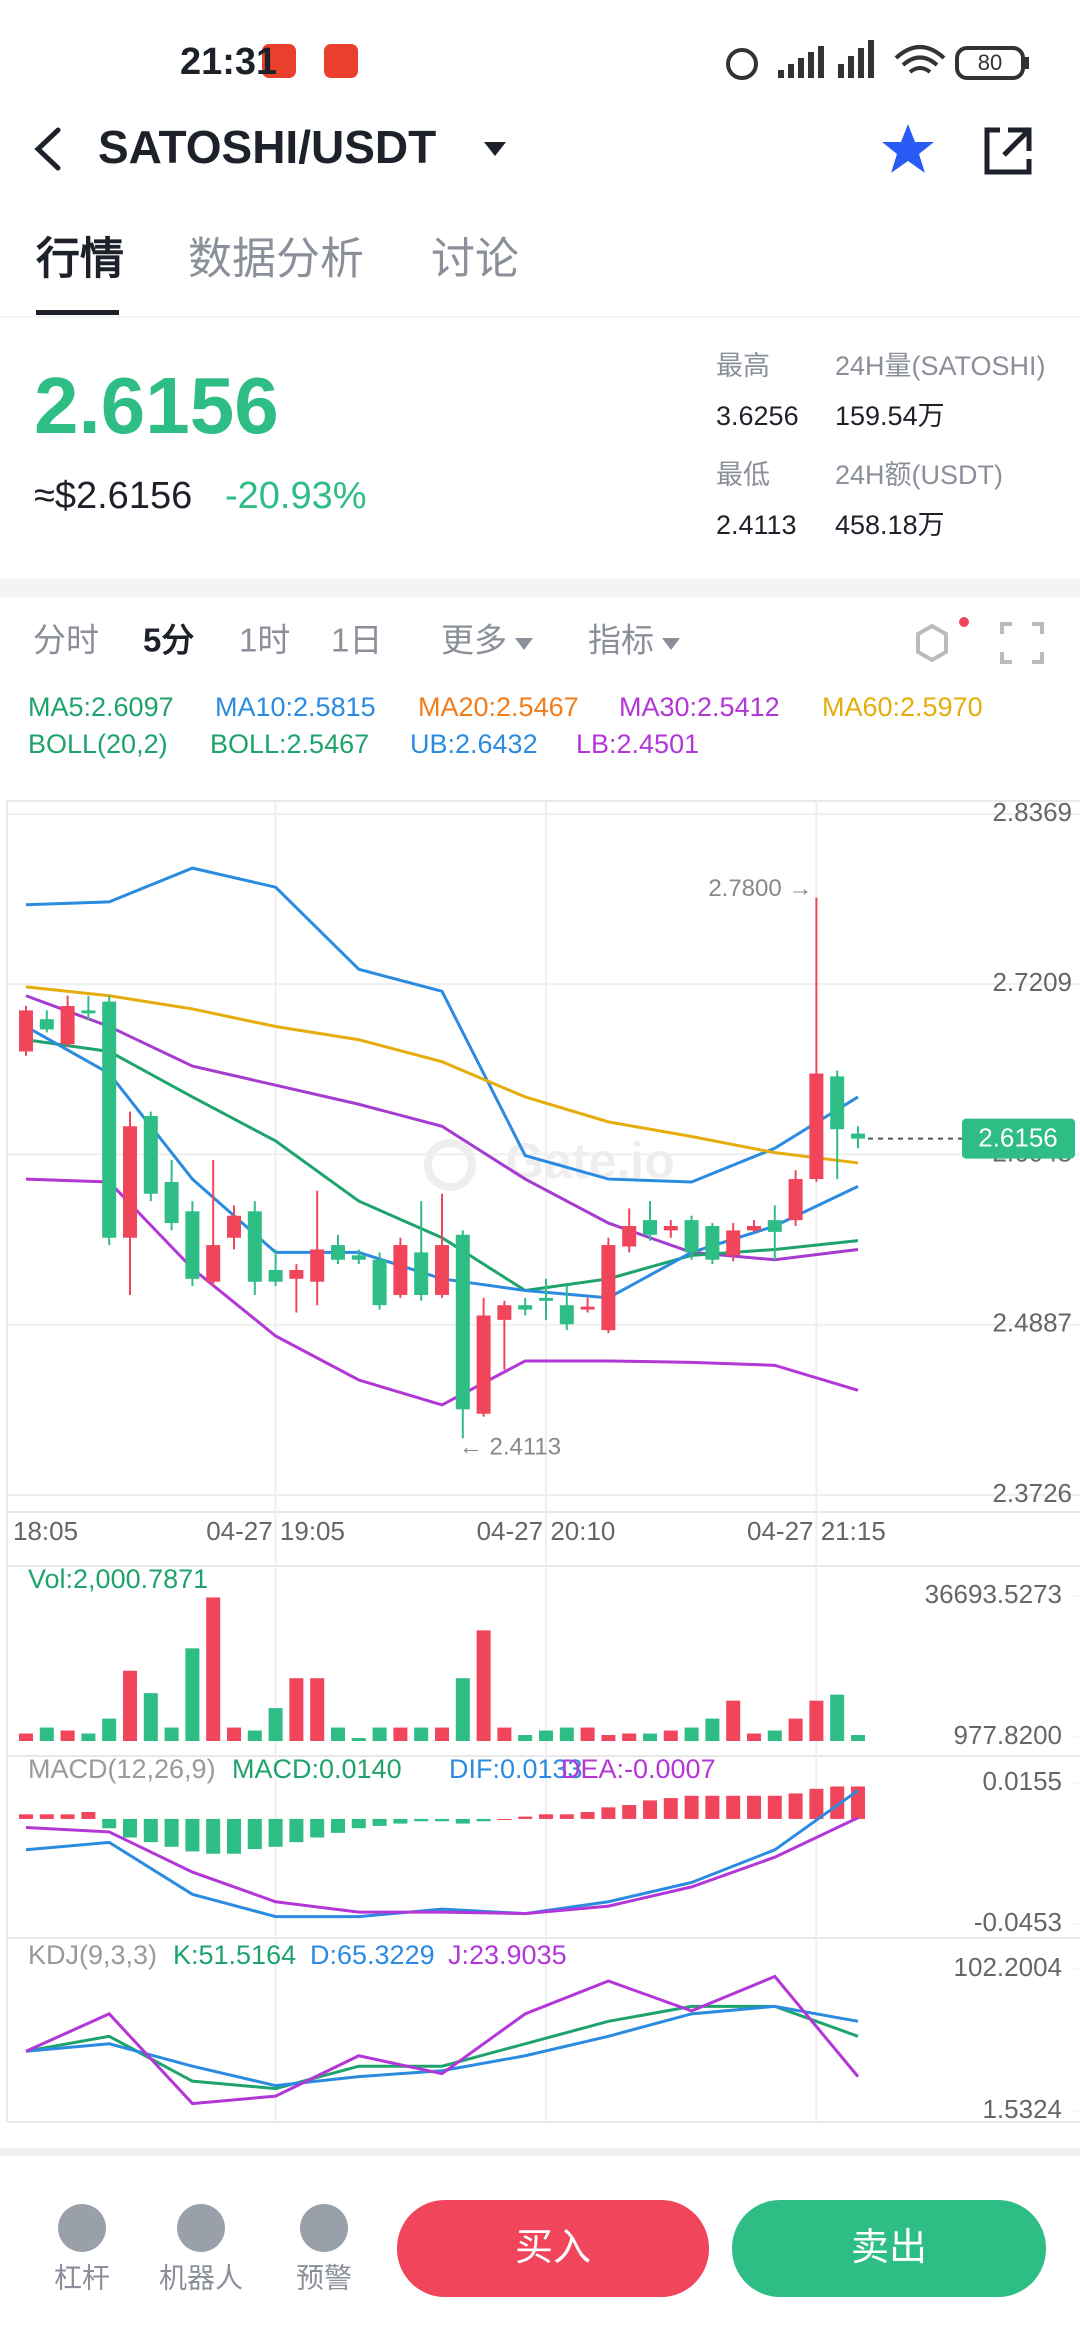  I want to click on pair-dropdown, so click(495, 149).